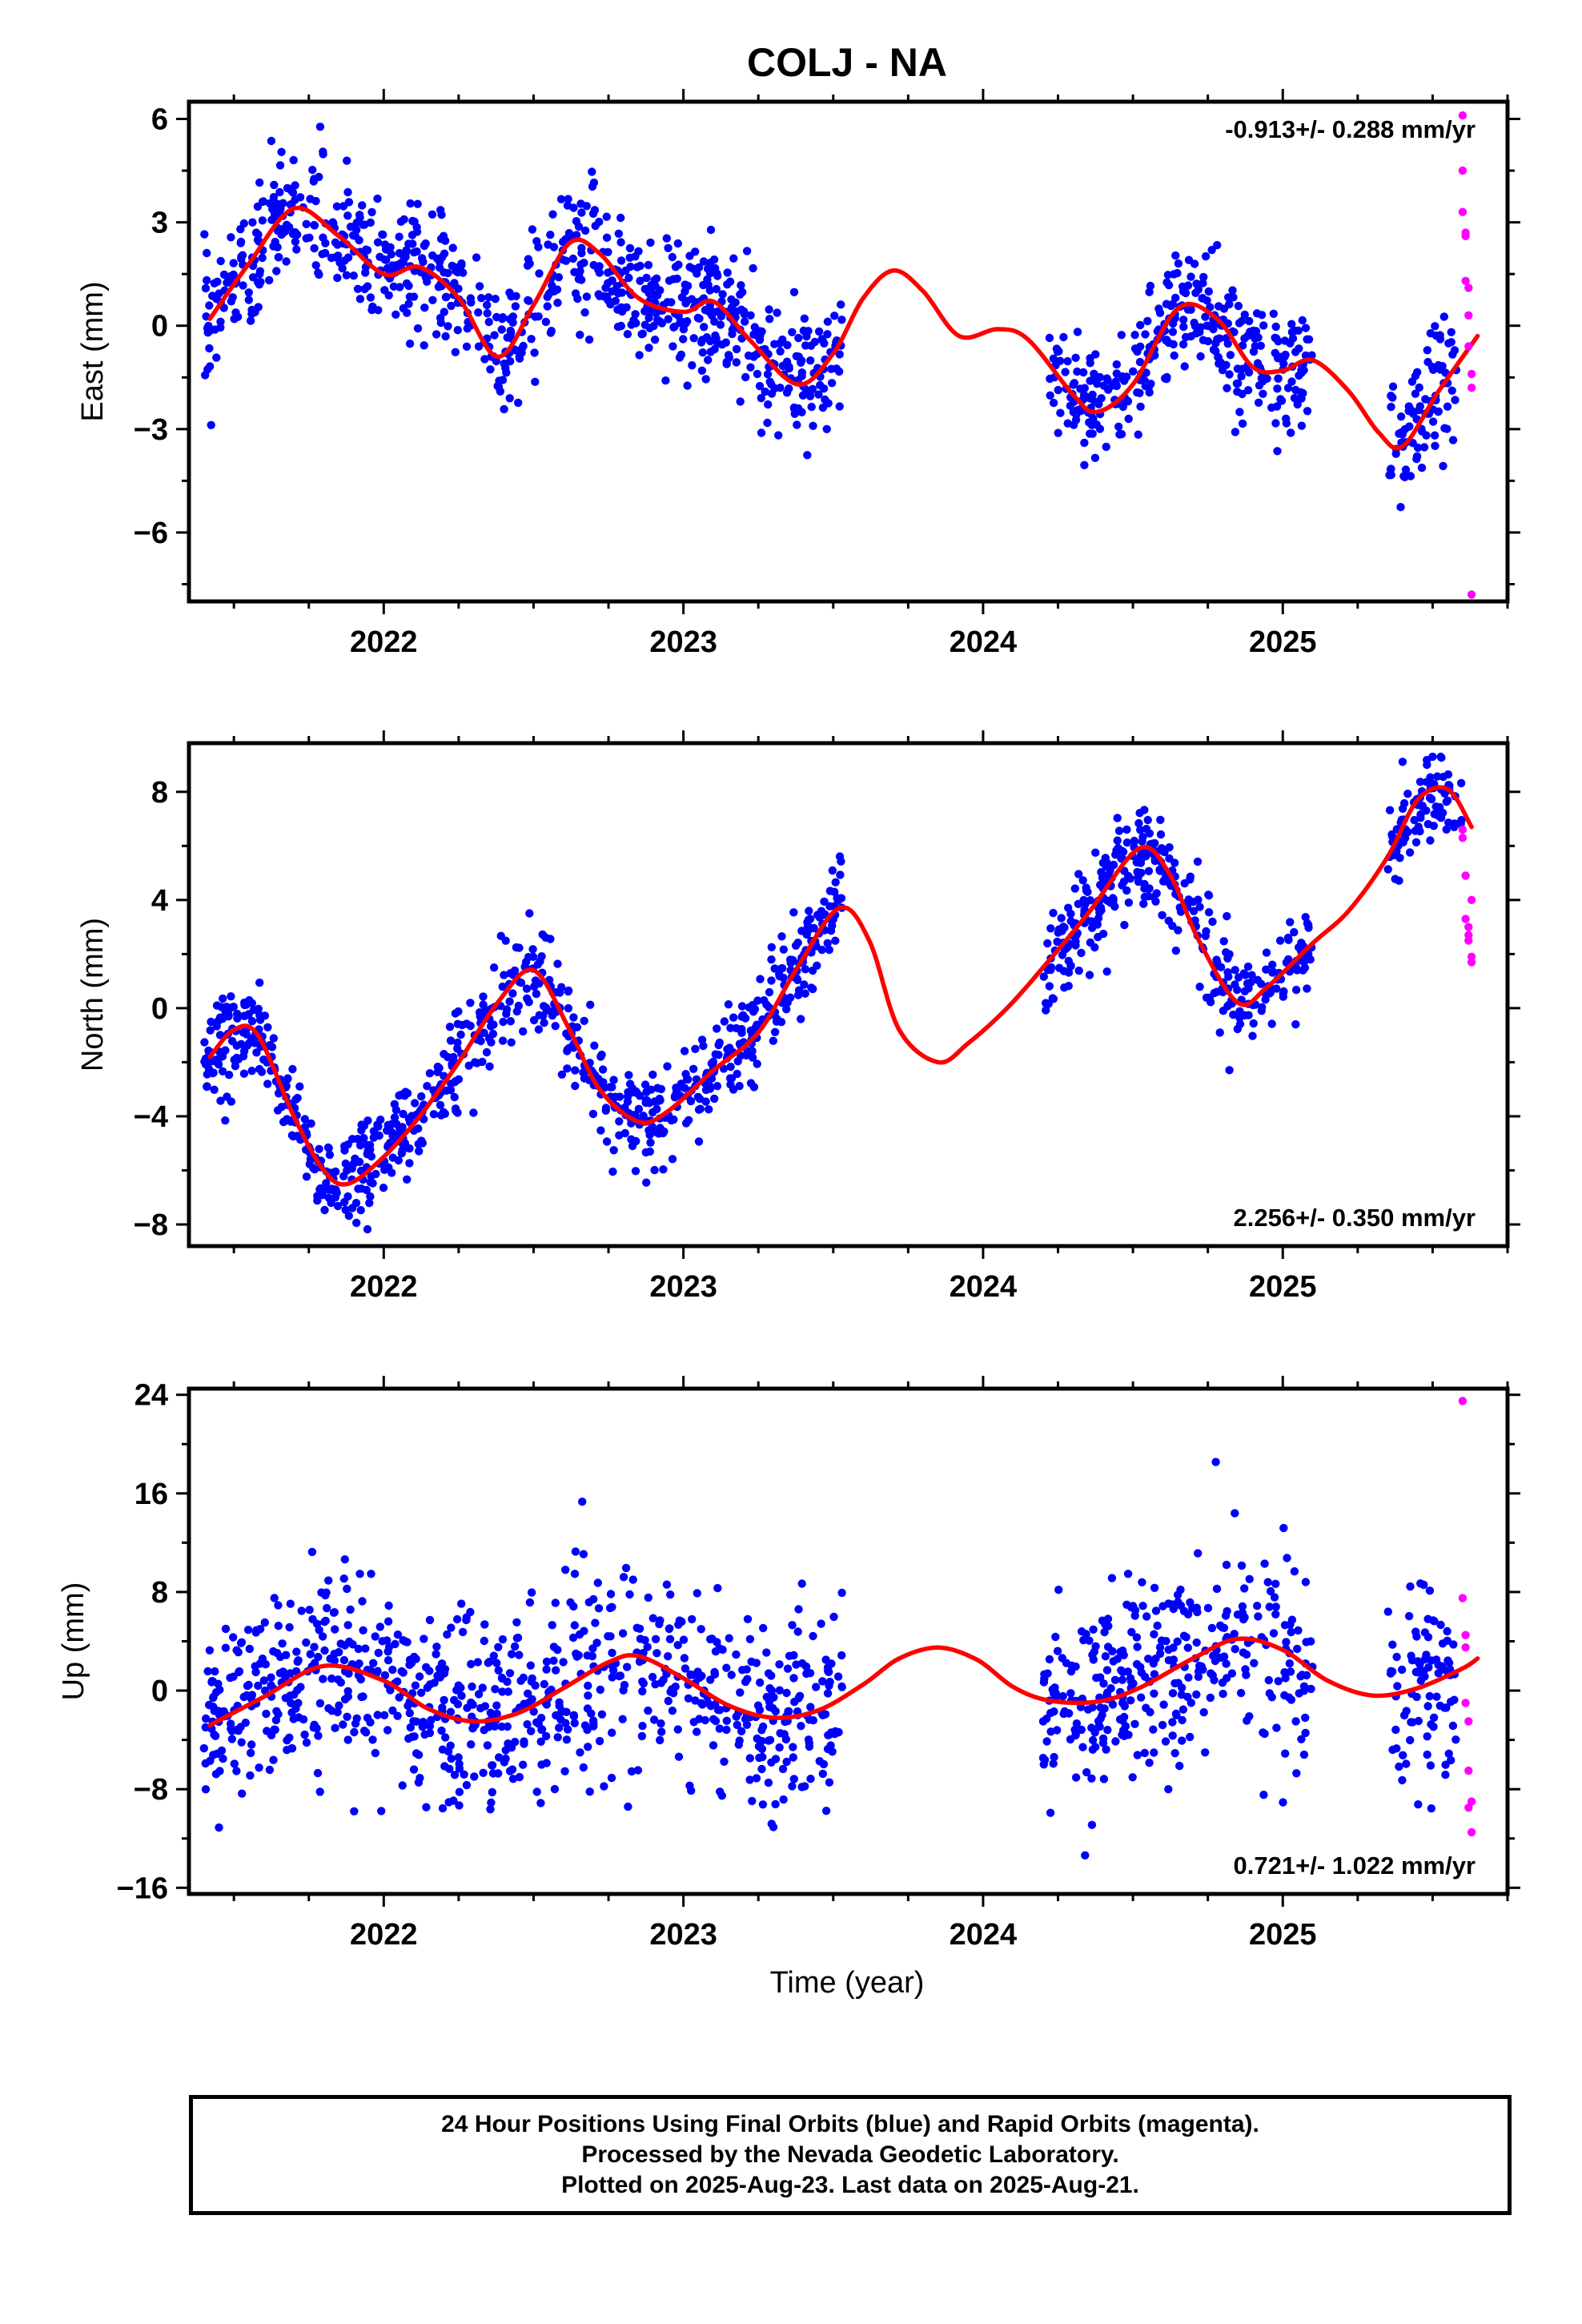 This screenshot has width=1582, height=2324. Describe the element at coordinates (74, 1642) in the screenshot. I see `up-y-axis-label: Up (mm)` at that location.